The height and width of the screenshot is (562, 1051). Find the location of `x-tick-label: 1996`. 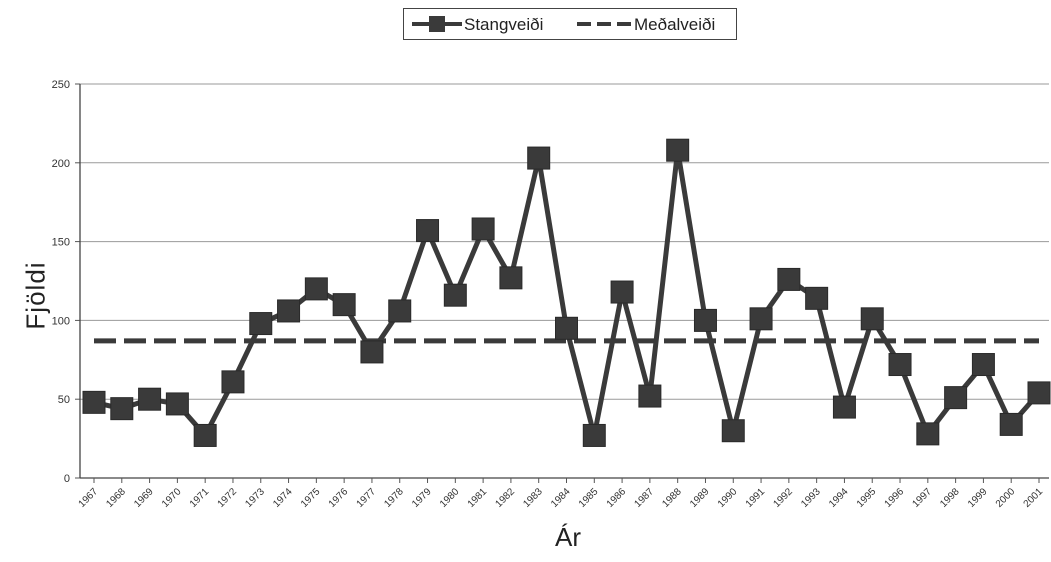

x-tick-label: 1996 is located at coordinates (895, 498).